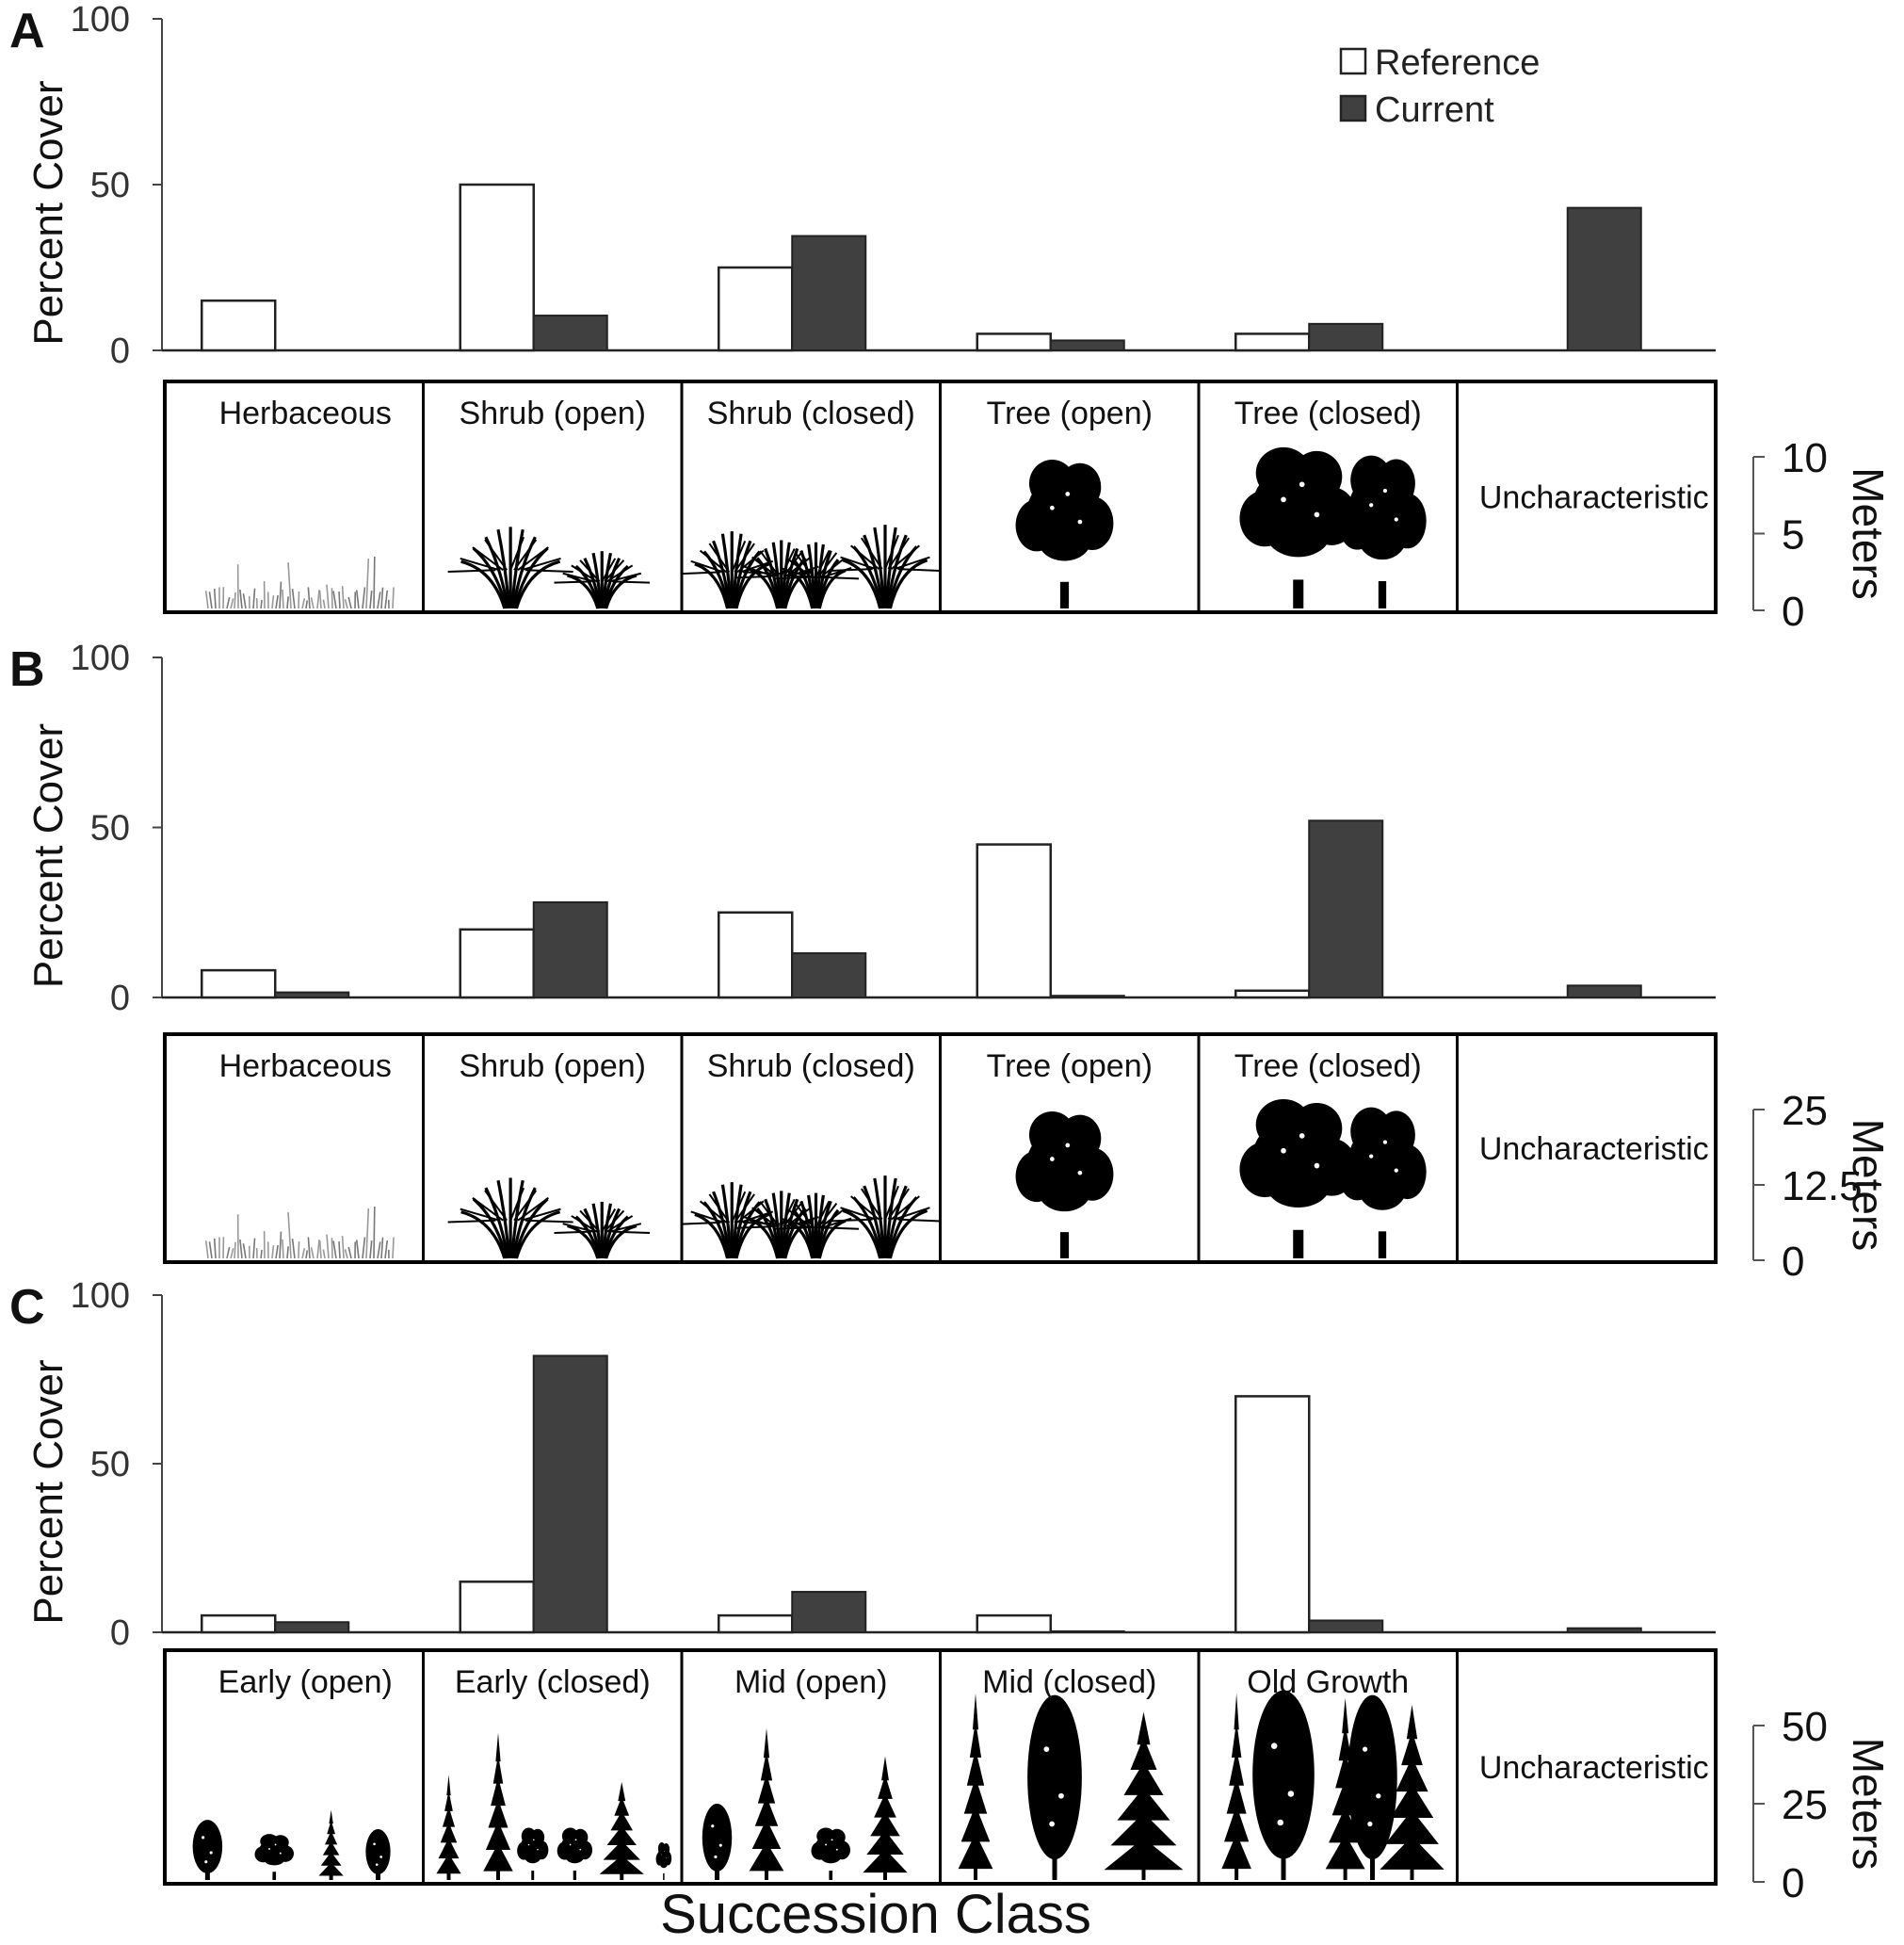  What do you see at coordinates (1439, 86) in the screenshot?
I see `legend: Reference Current` at bounding box center [1439, 86].